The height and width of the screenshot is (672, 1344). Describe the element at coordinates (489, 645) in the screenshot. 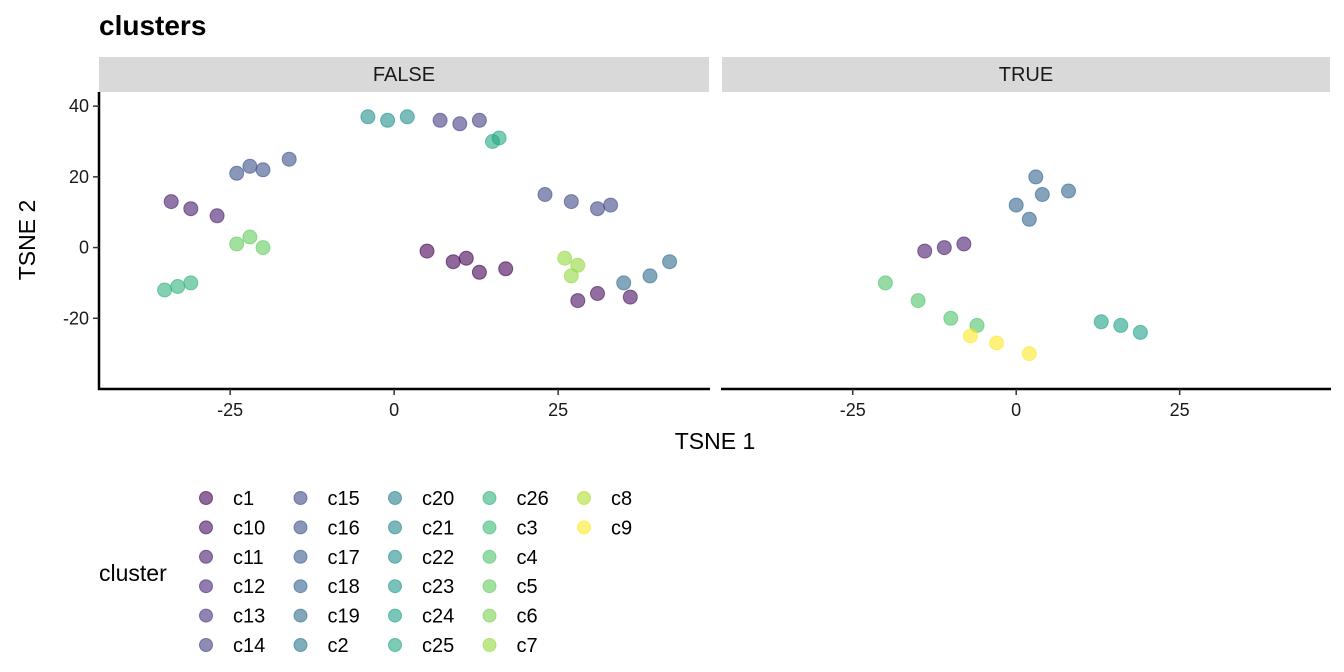

I see `legend-key-c7` at that location.